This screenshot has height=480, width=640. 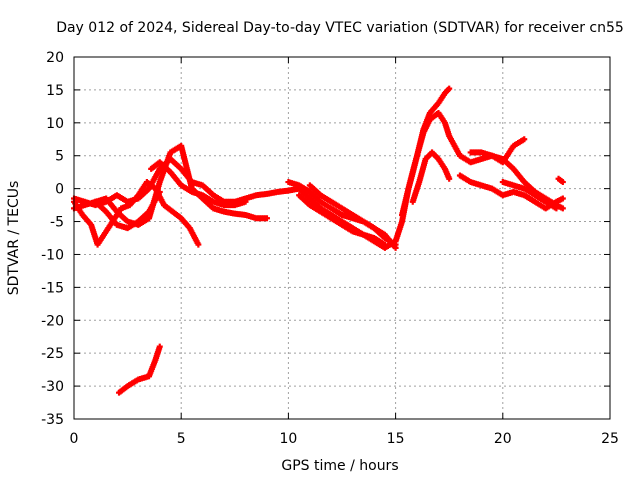 I want to click on x-tick-label: 0, so click(x=74, y=439).